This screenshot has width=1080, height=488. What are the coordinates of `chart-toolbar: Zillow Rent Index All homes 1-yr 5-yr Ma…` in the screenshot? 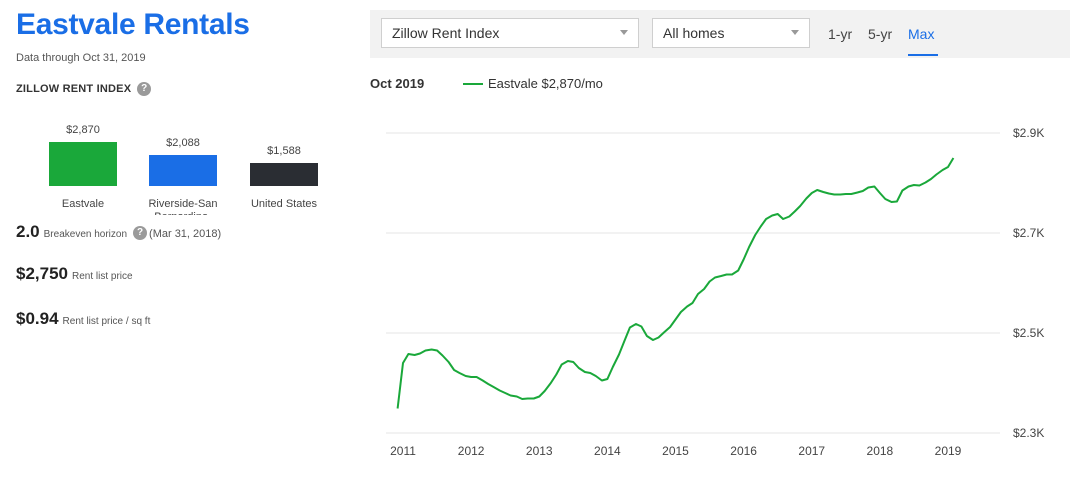 It's located at (720, 34).